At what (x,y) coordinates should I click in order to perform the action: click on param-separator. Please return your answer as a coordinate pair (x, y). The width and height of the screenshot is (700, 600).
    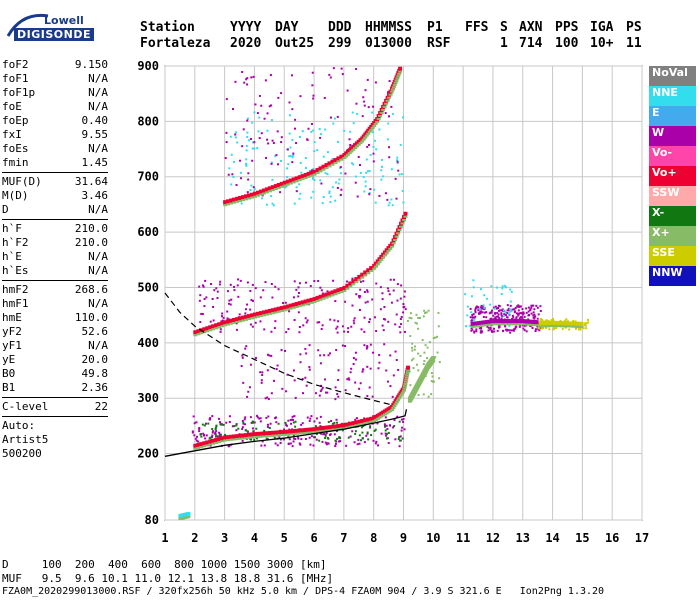
    Looking at the image, I should click on (55, 280).